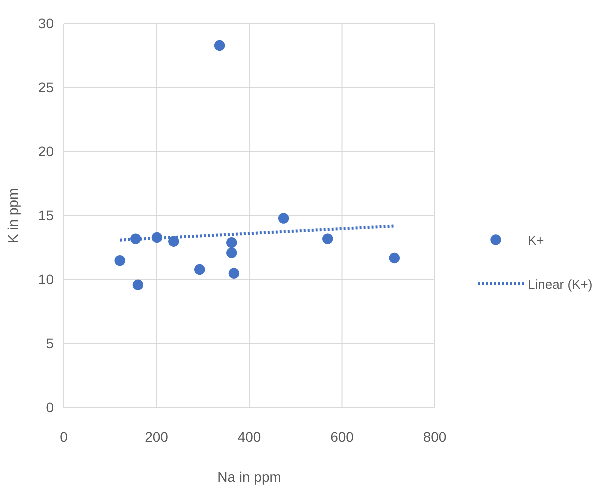 The width and height of the screenshot is (592, 500). Describe the element at coordinates (46, 151) in the screenshot. I see `y-tick-label: 20` at that location.